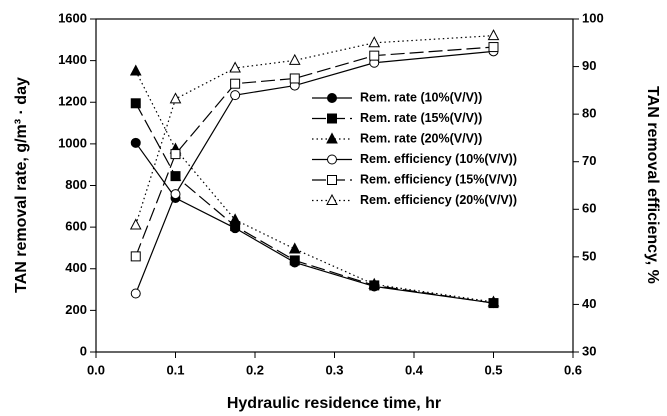 This screenshot has height=416, width=667. Describe the element at coordinates (72, 59) in the screenshot. I see `y-tick-label: 1400` at that location.